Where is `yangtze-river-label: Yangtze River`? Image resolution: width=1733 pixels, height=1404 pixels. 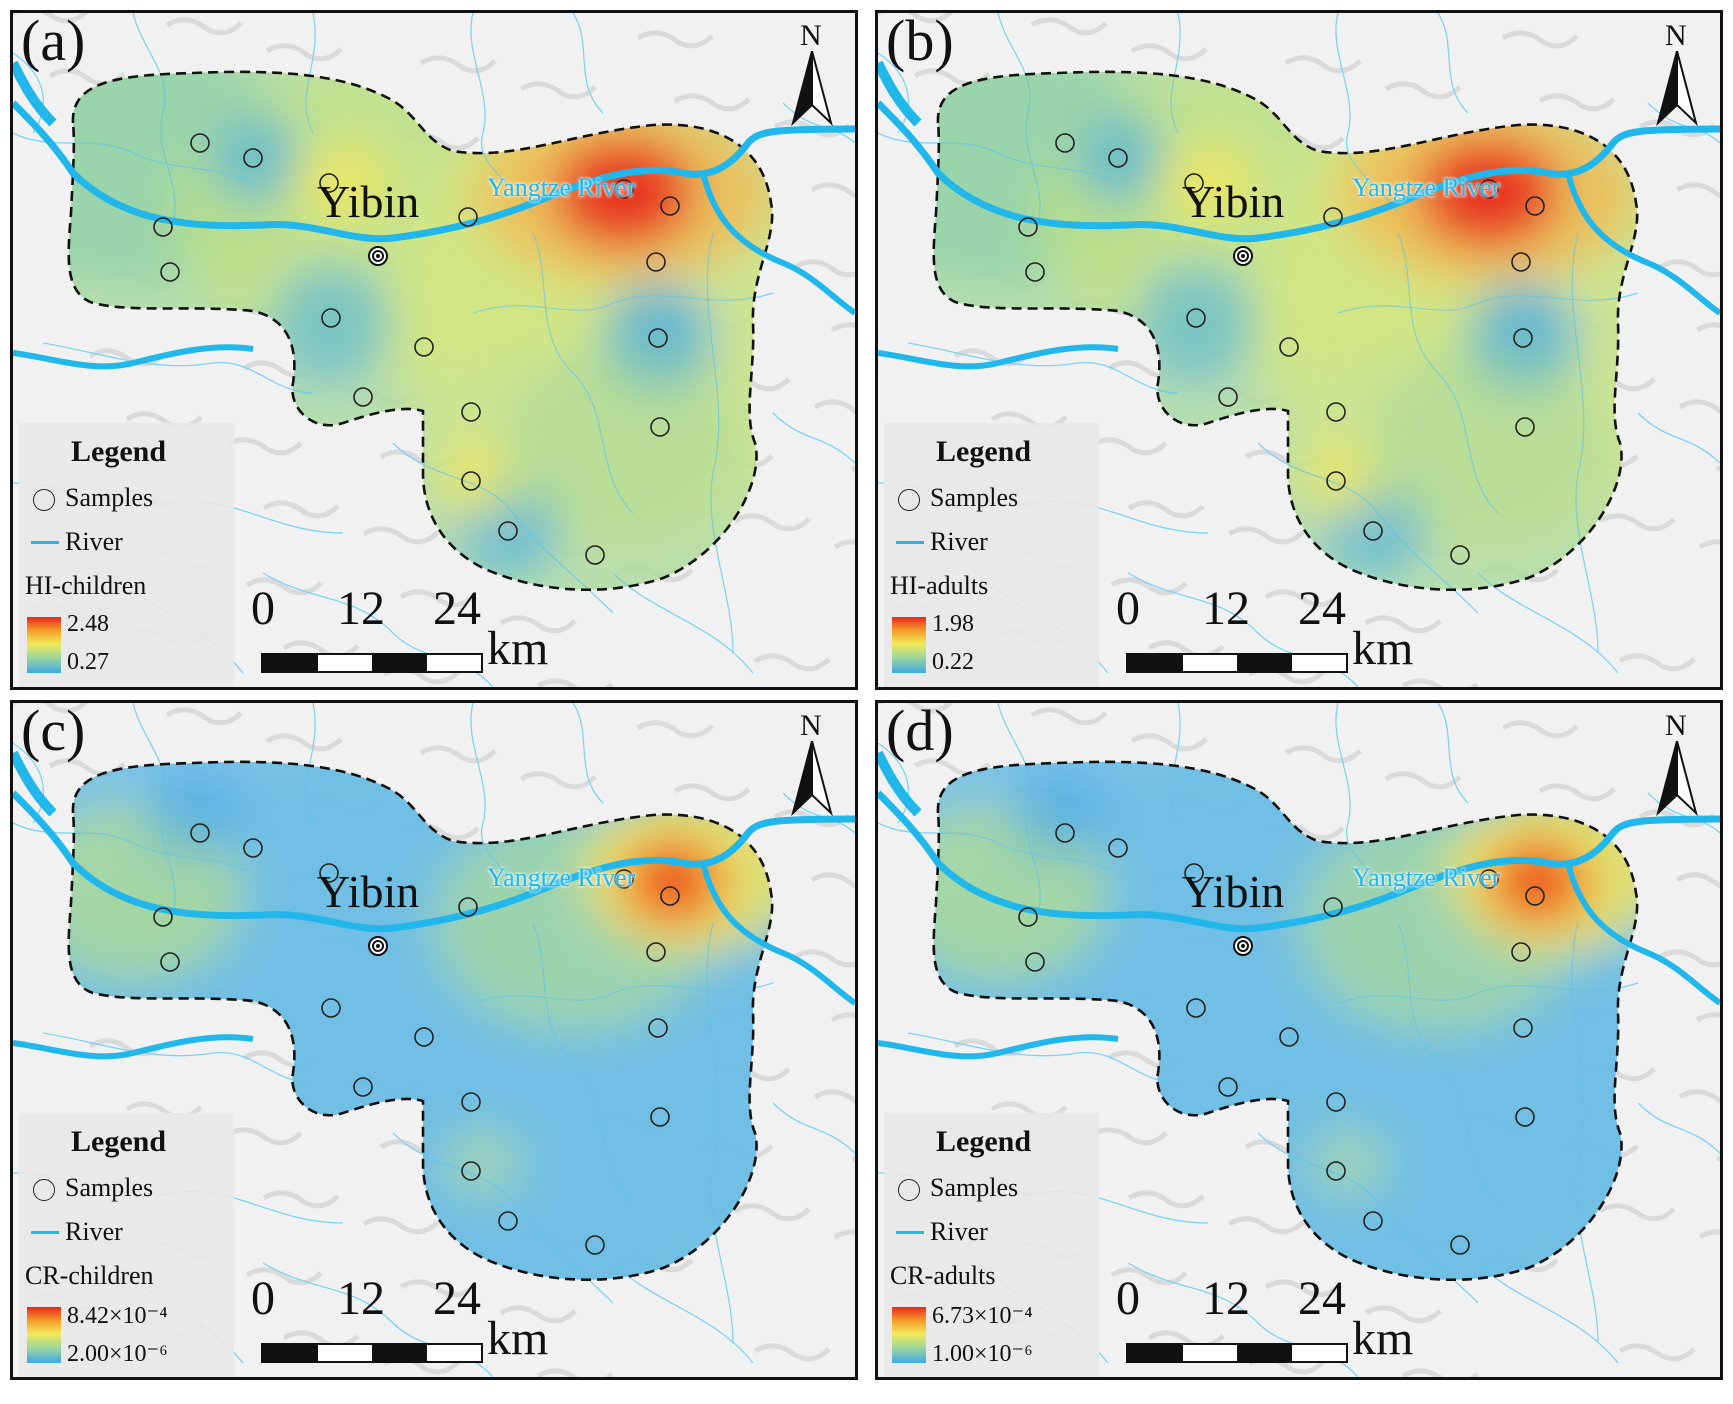
yangtze-river-label: Yangtze River is located at coordinates (1426, 877).